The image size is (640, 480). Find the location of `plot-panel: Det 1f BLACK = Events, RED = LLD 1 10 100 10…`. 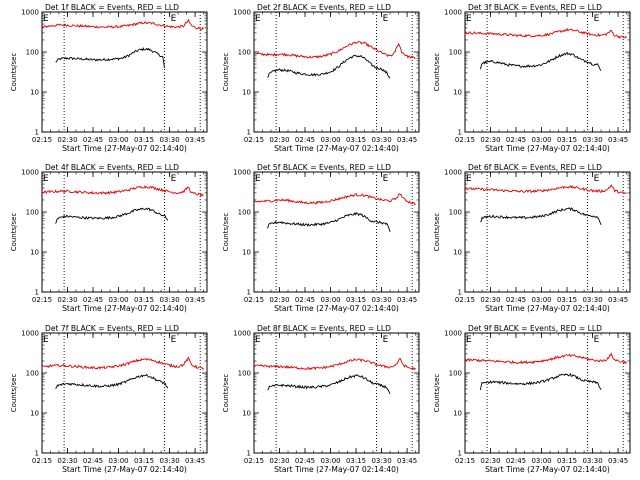

plot-panel: Det 1f BLACK = Events, RED = LLD 1 10 100 10… is located at coordinates (109, 78).